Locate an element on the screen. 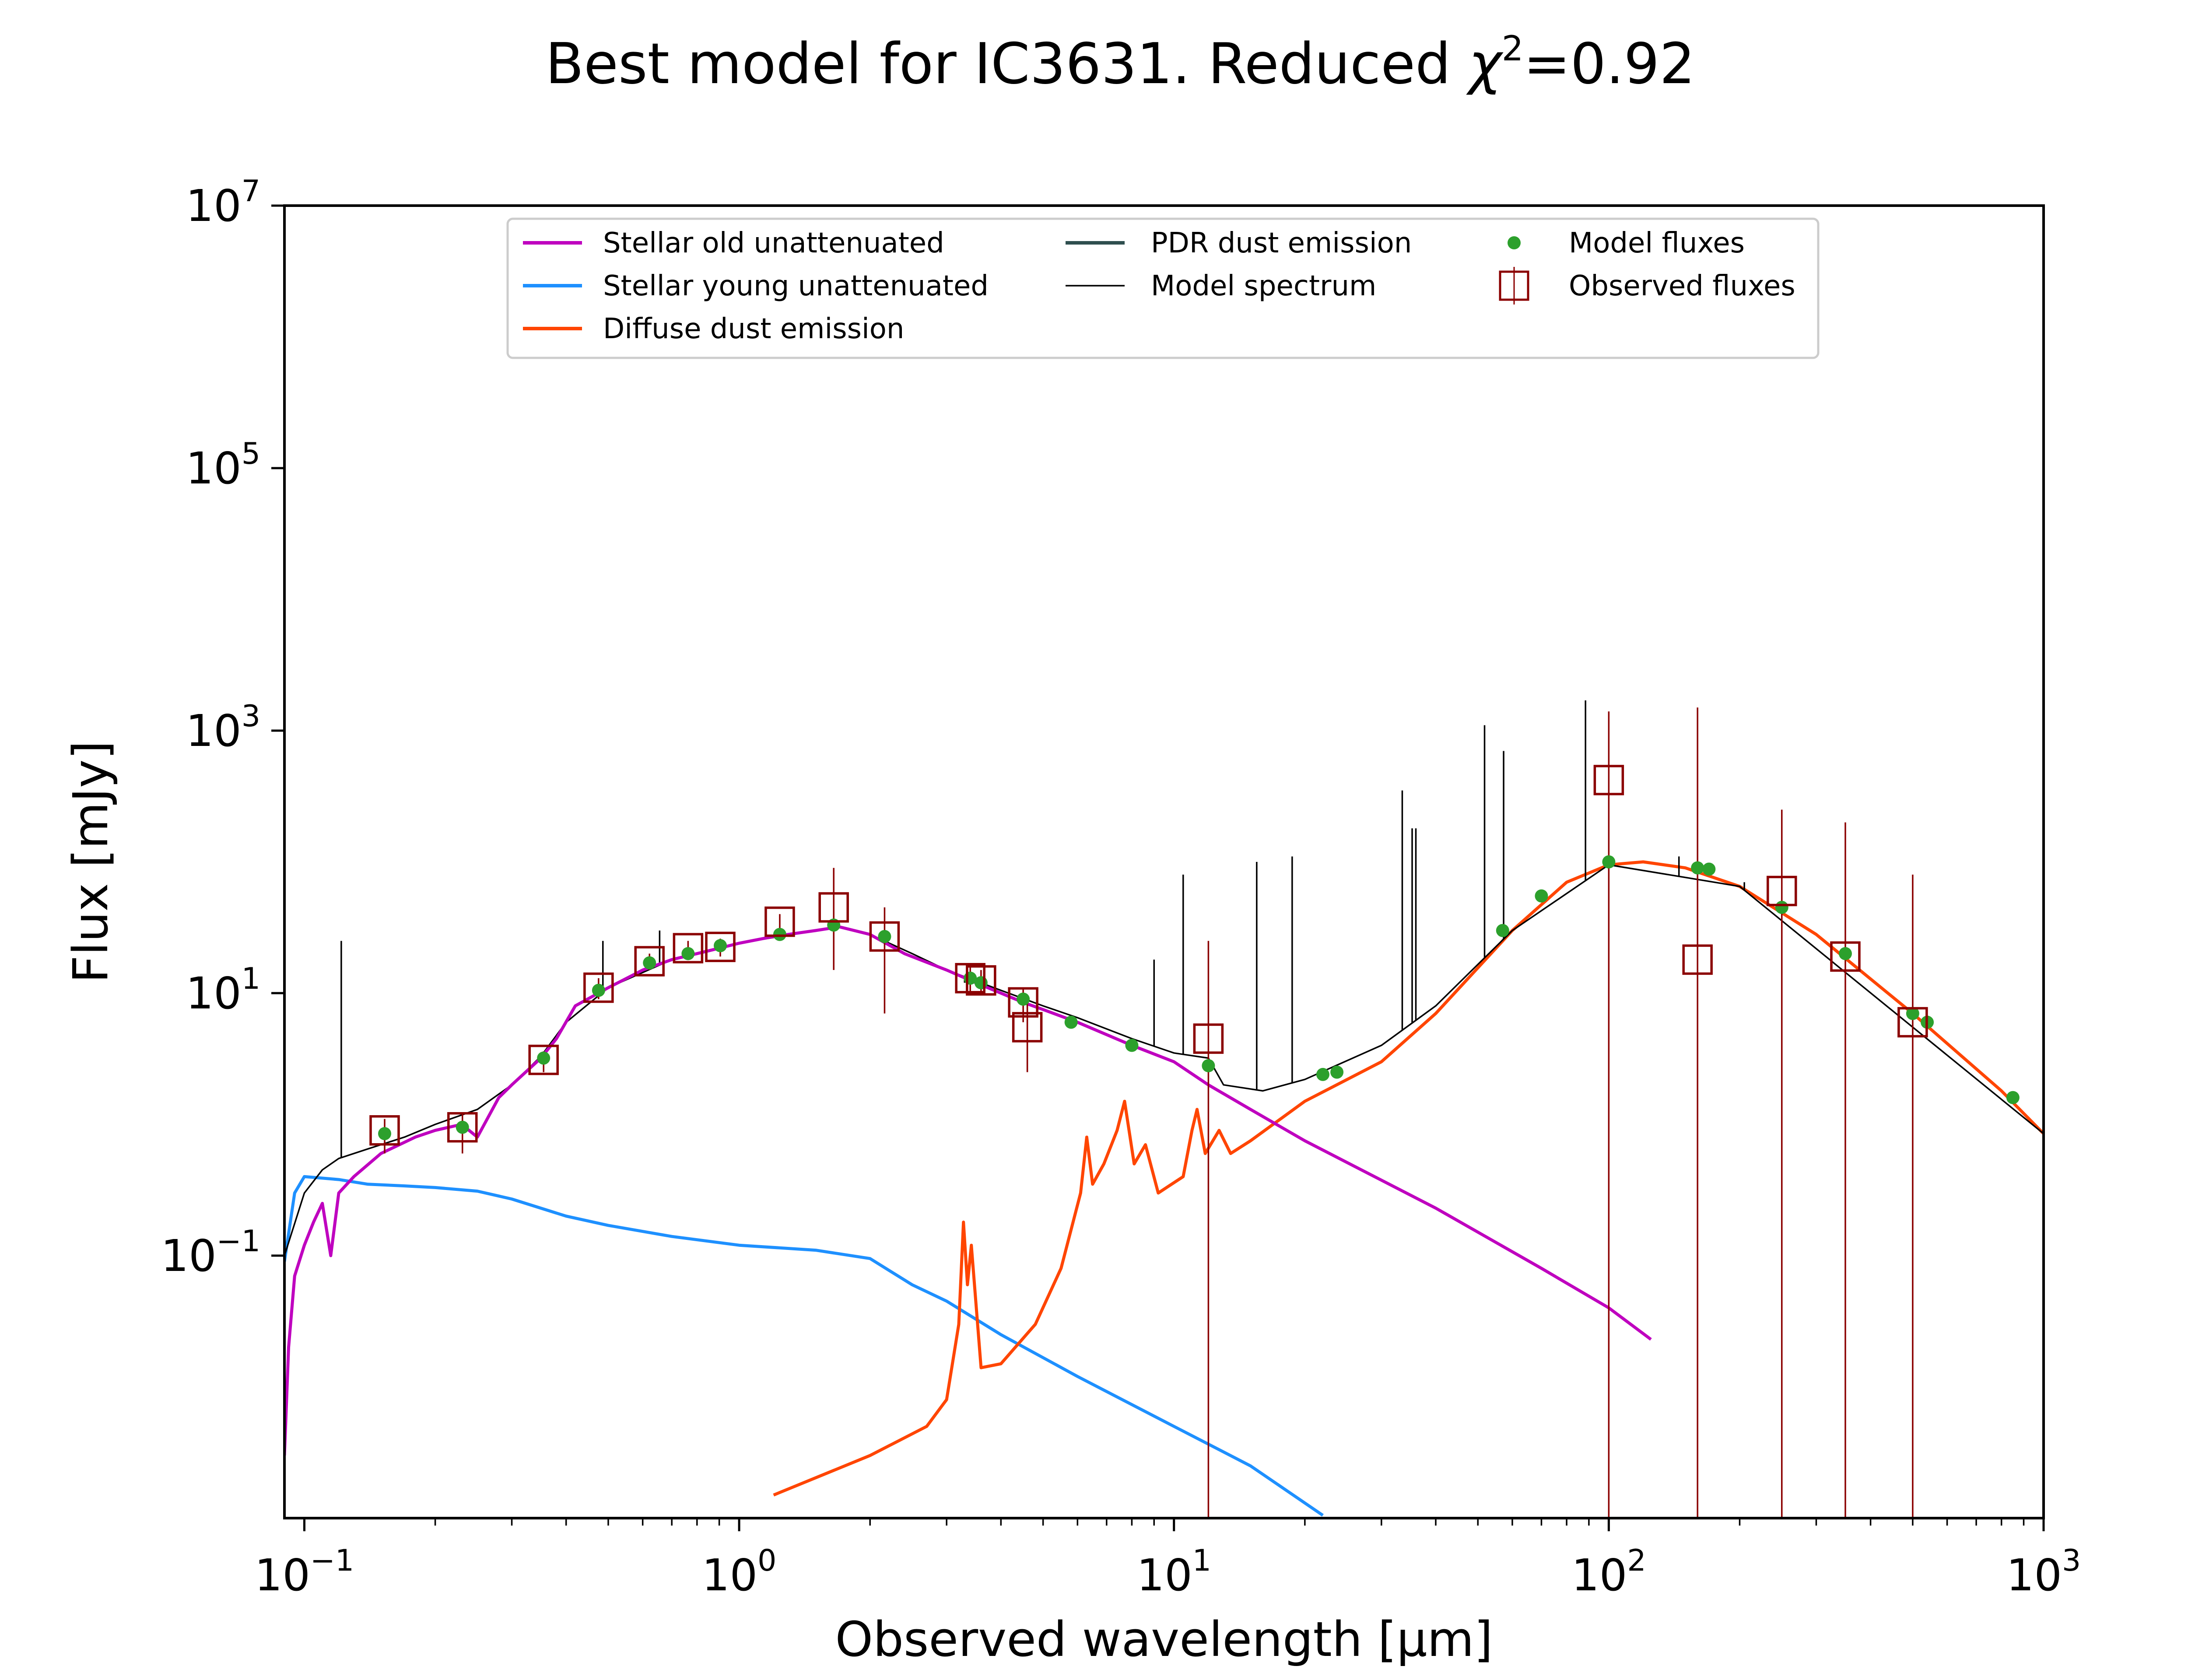  legend-label-model-spectrum: Model spectrum is located at coordinates (1263, 286).